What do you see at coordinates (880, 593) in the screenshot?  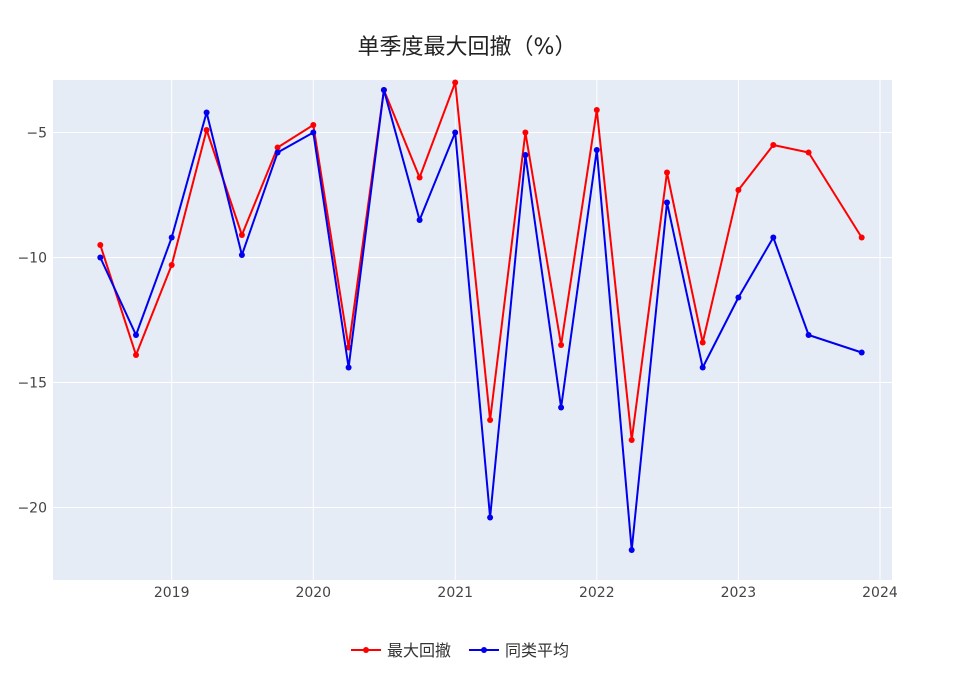 I see `x-tick-label: 2024` at bounding box center [880, 593].